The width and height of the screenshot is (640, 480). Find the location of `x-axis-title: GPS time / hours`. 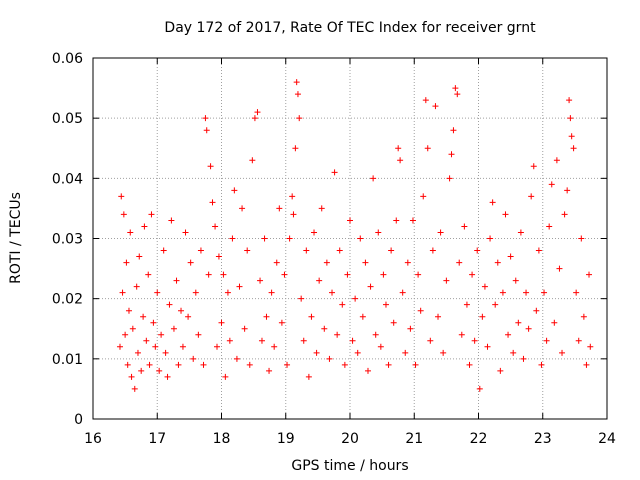

x-axis-title: GPS time / hours is located at coordinates (349, 466).